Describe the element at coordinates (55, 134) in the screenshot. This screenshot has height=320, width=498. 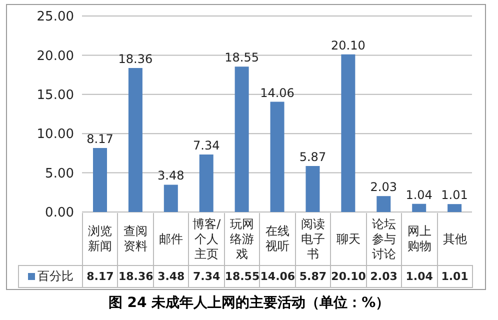
I see `y-tick-label: 10.00` at that location.